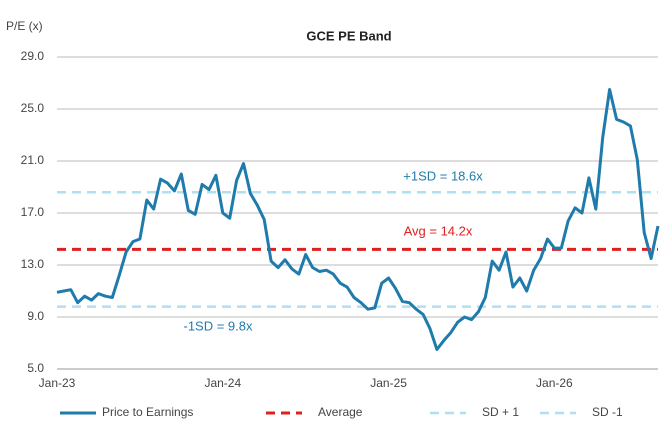 This screenshot has width=661, height=425. What do you see at coordinates (500, 412) in the screenshot?
I see `legend-label: SD + 1` at bounding box center [500, 412].